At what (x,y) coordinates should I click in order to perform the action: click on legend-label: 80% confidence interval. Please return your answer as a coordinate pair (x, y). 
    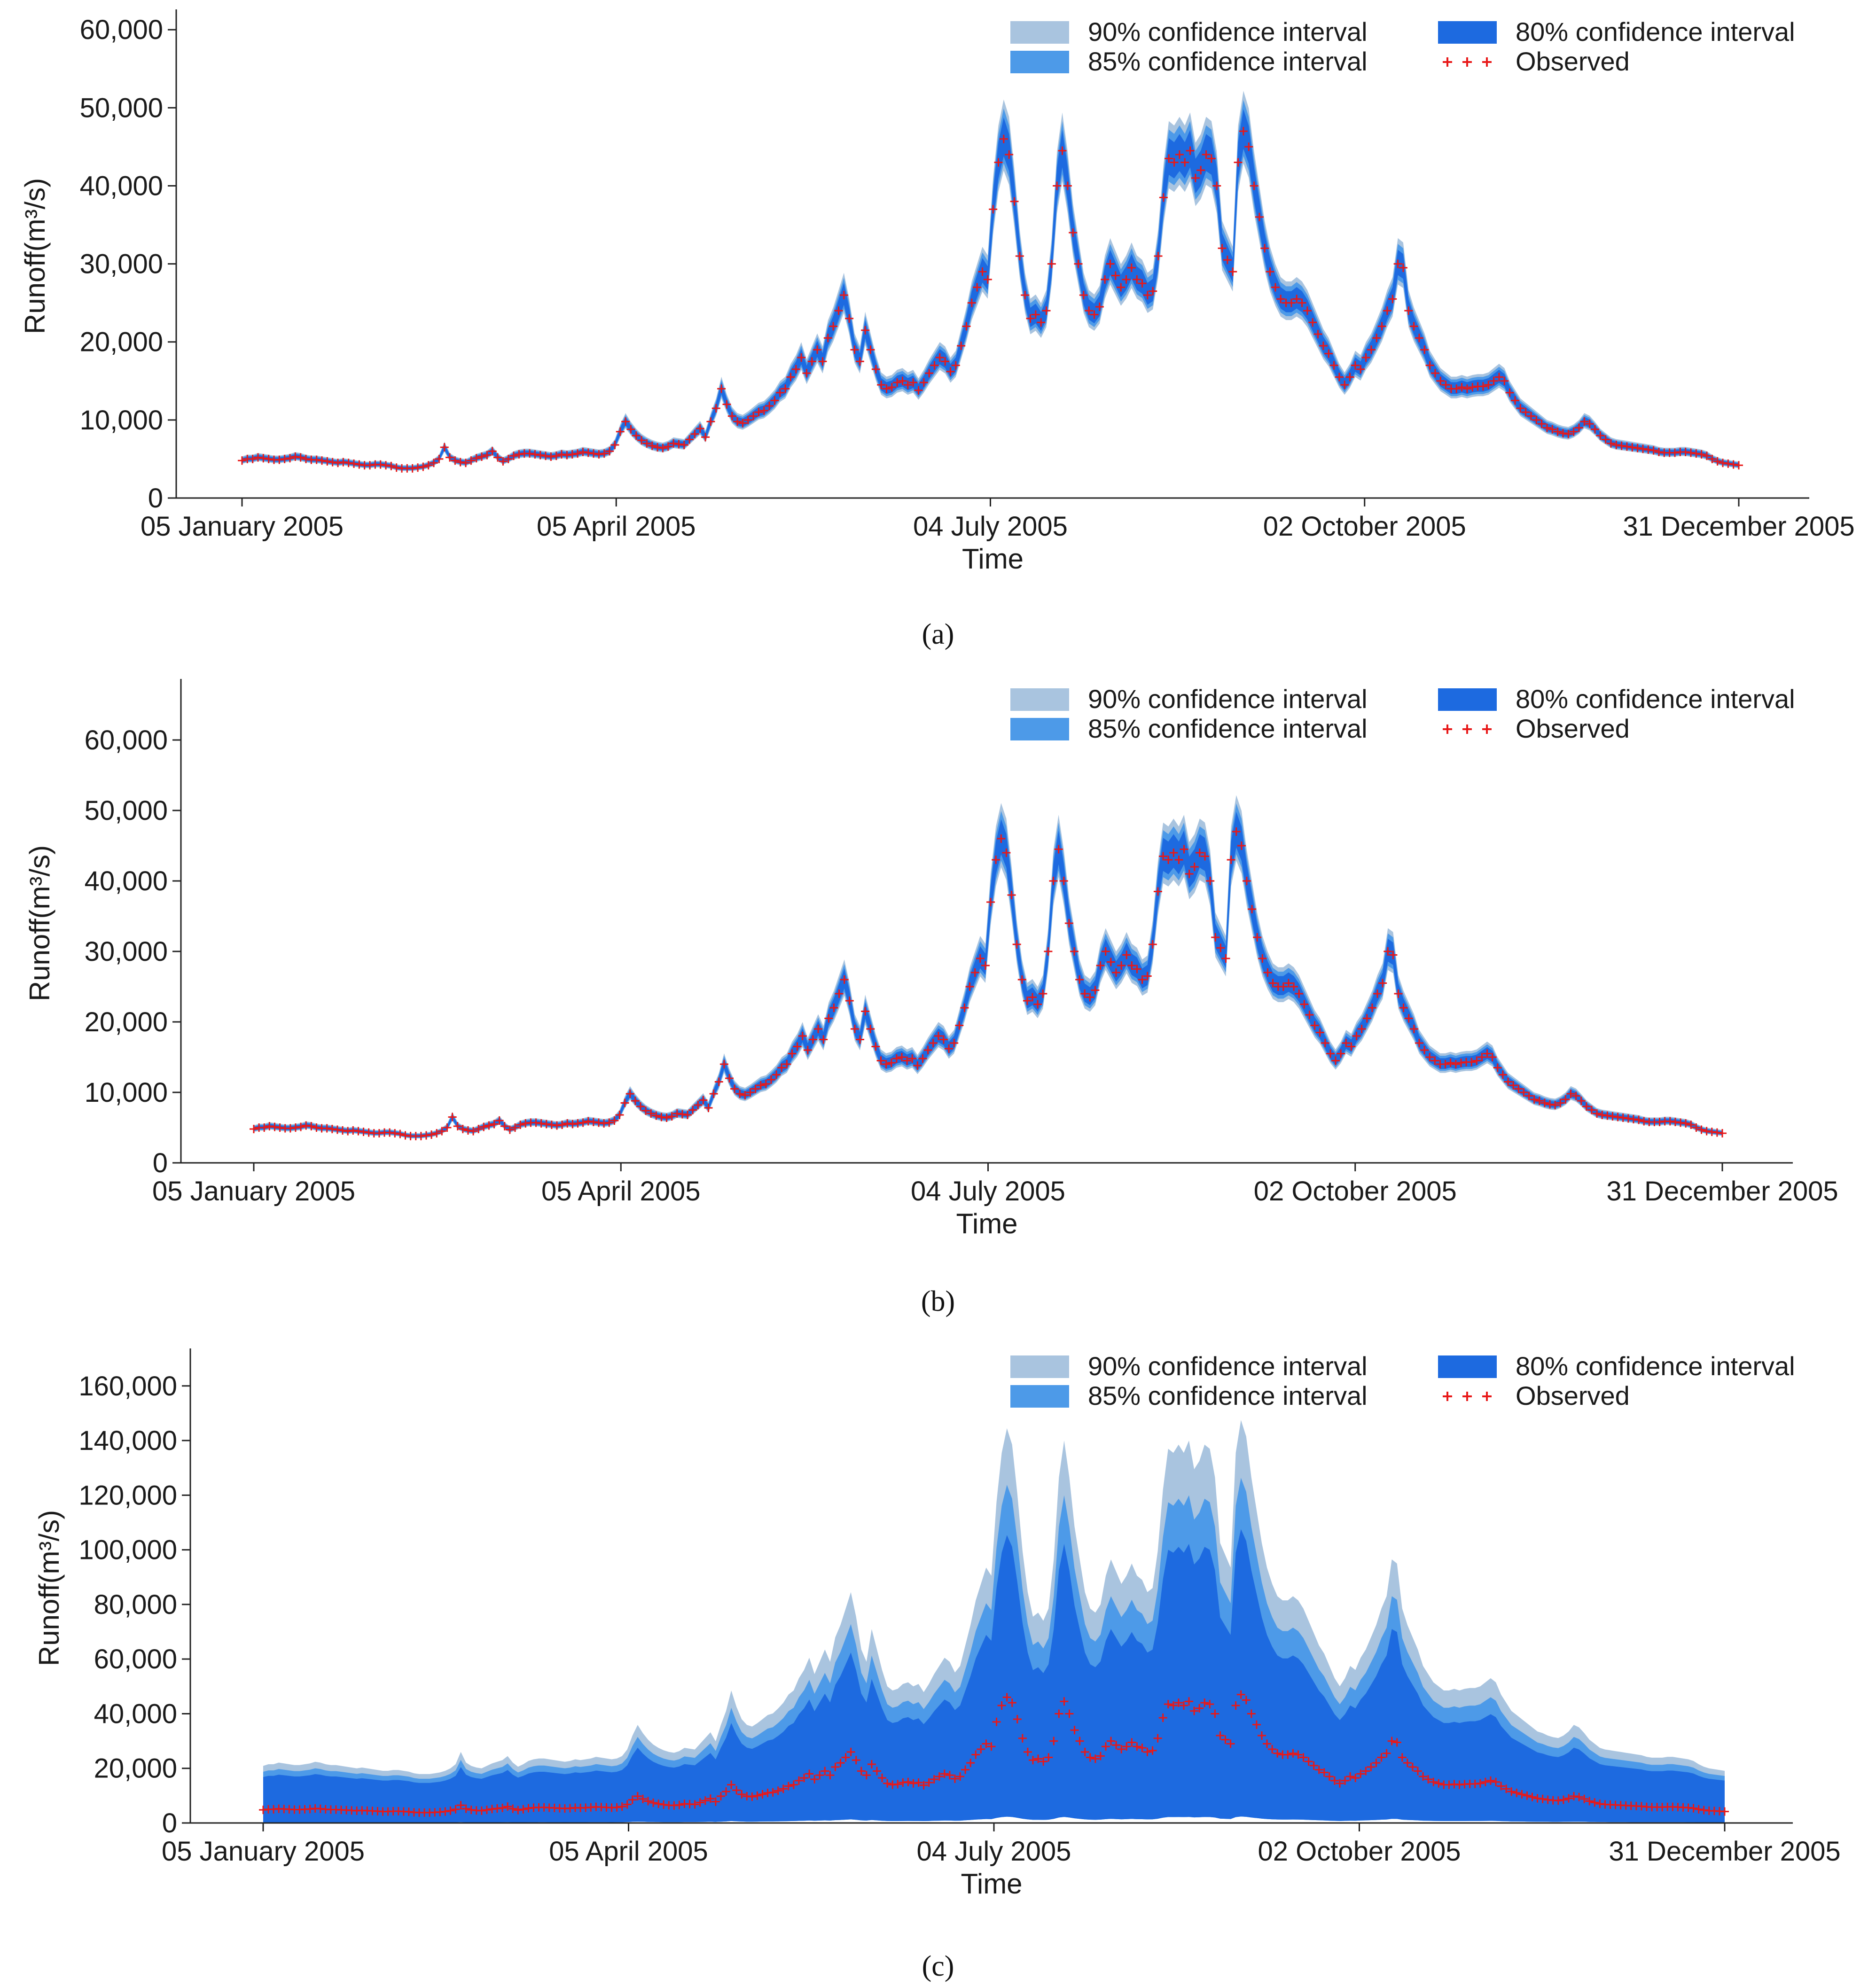
    Looking at the image, I should click on (1656, 32).